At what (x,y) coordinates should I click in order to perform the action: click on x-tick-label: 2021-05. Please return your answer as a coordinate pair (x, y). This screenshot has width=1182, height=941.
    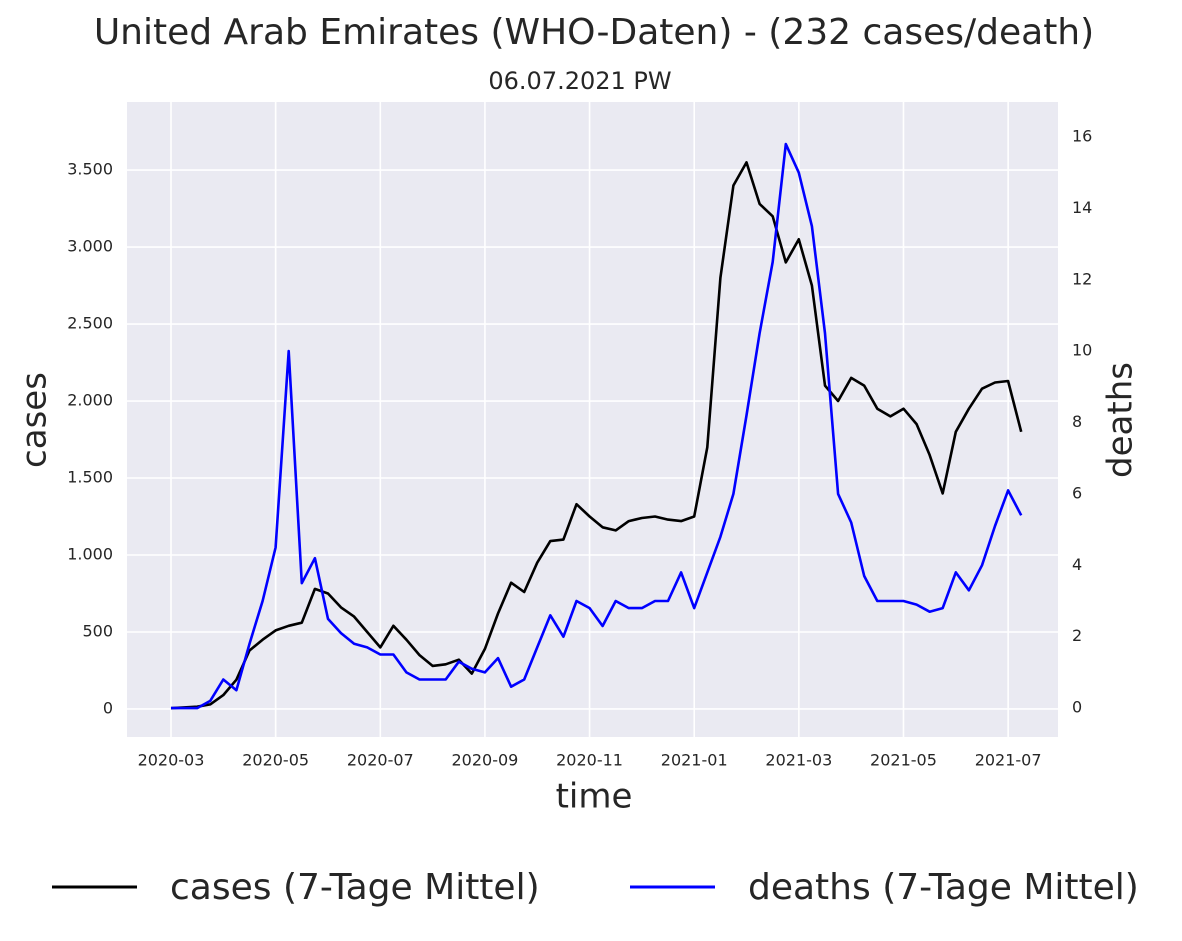
    Looking at the image, I should click on (903, 760).